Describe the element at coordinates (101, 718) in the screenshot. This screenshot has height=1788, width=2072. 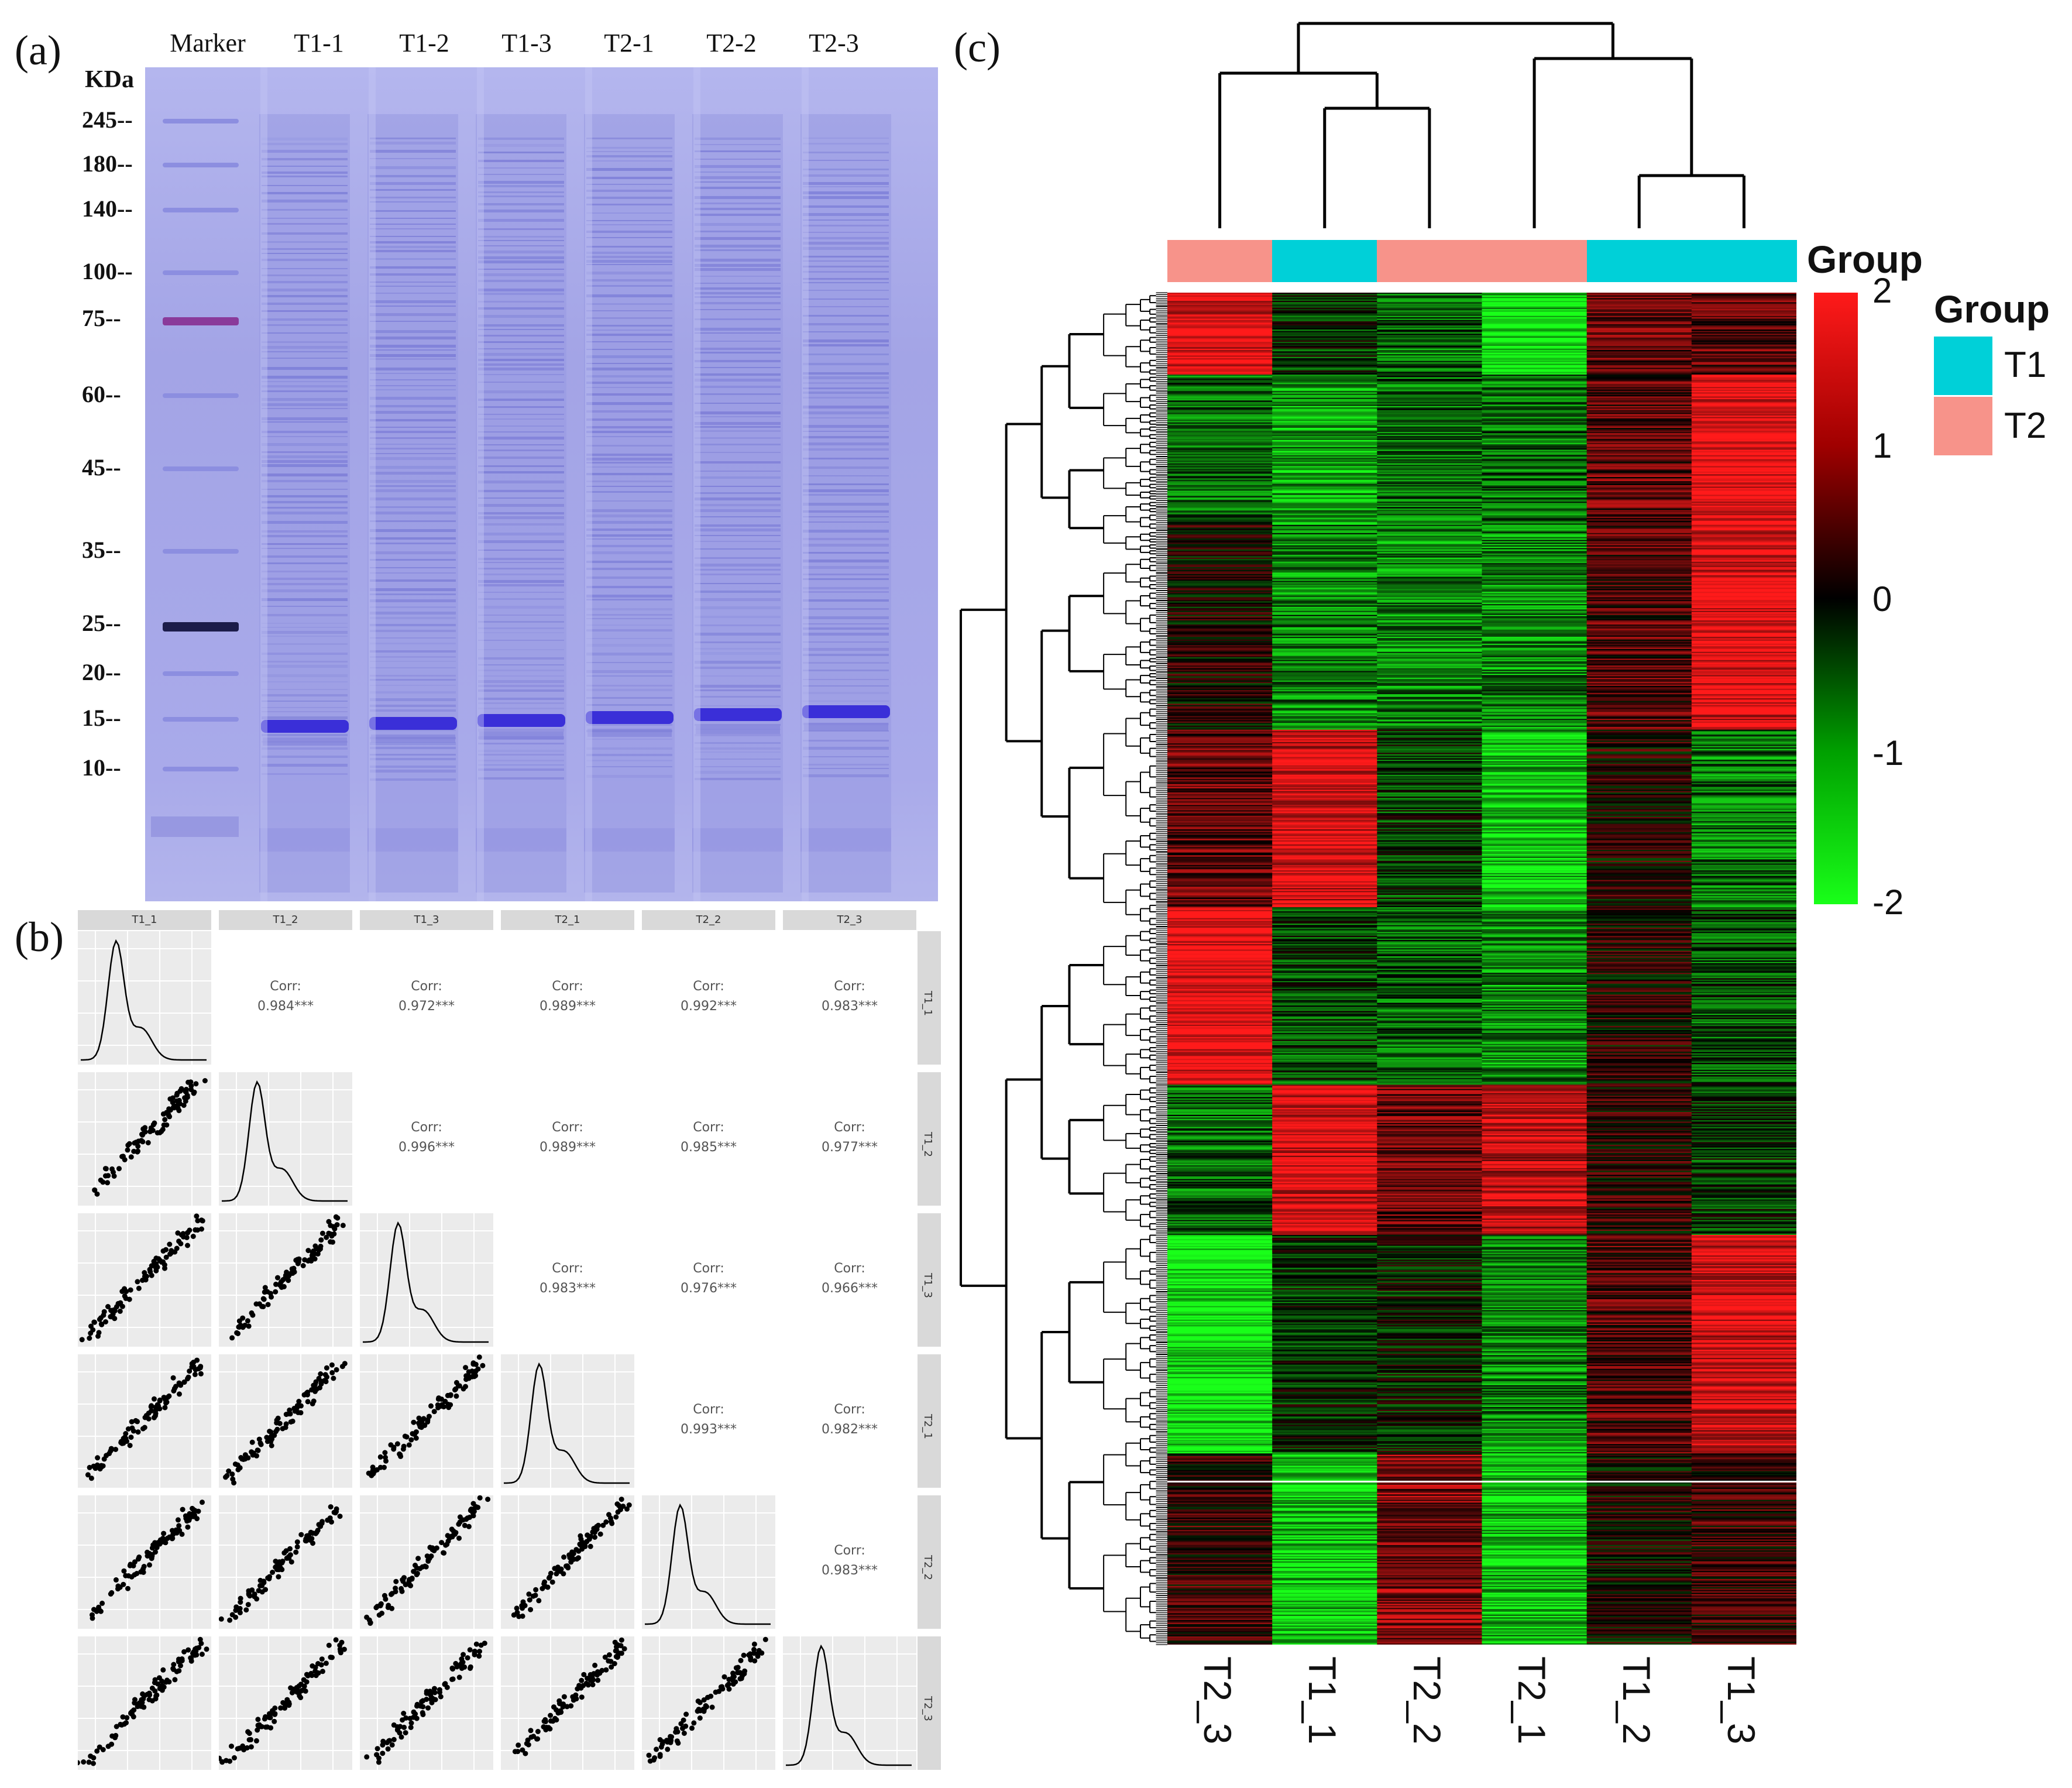
I see `gel-marker-label: 15--` at that location.